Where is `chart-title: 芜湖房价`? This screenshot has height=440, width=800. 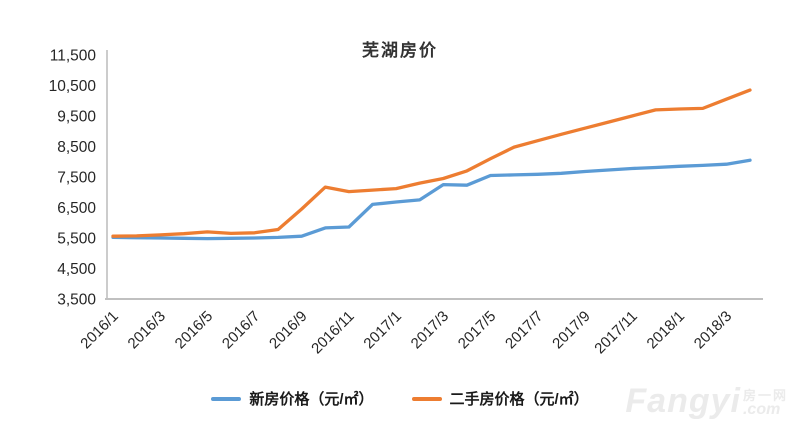 chart-title: 芜湖房价 is located at coordinates (400, 50).